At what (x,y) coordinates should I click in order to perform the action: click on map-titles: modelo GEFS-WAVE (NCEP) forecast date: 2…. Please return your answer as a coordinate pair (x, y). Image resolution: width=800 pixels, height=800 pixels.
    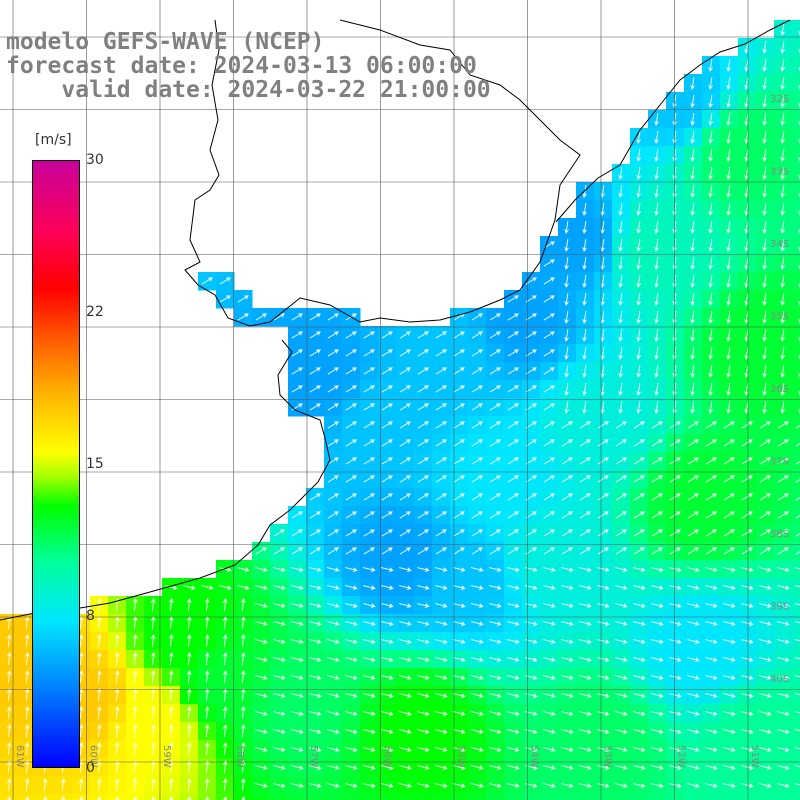
    Looking at the image, I should click on (248, 66).